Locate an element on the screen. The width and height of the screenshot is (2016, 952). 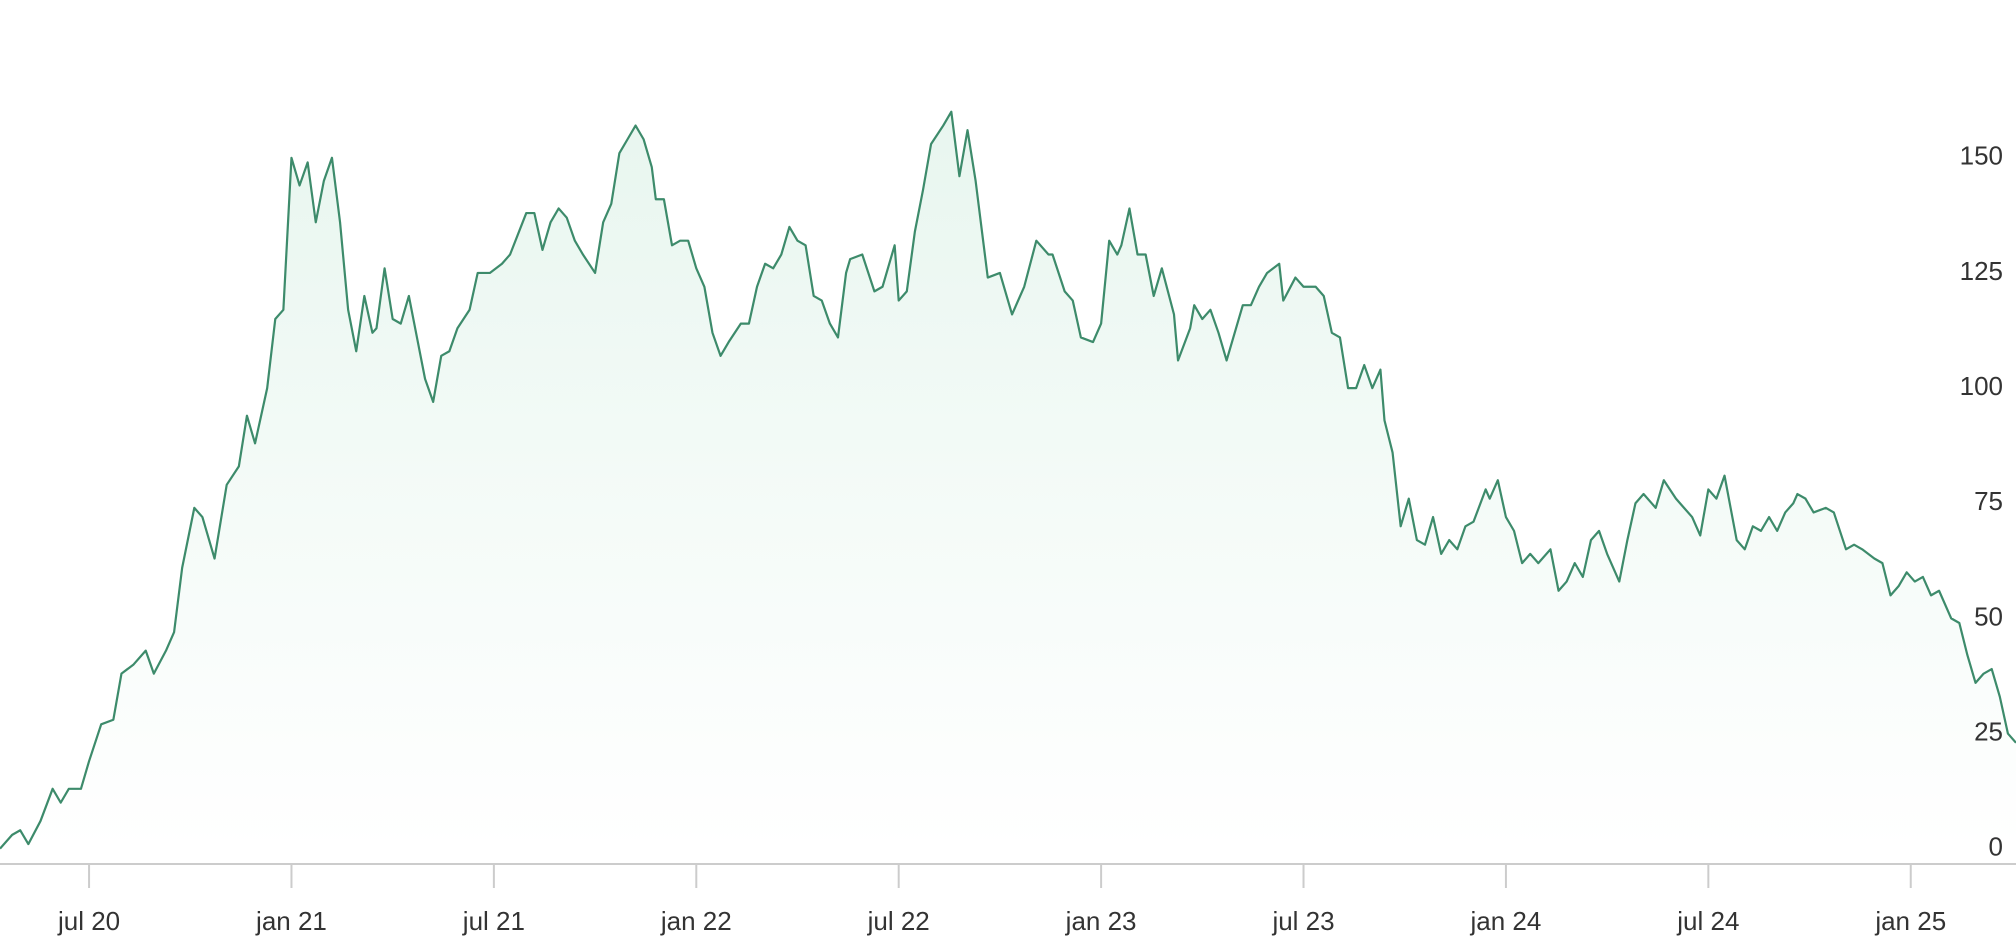
y-tick-label: 75 is located at coordinates (1988, 501).